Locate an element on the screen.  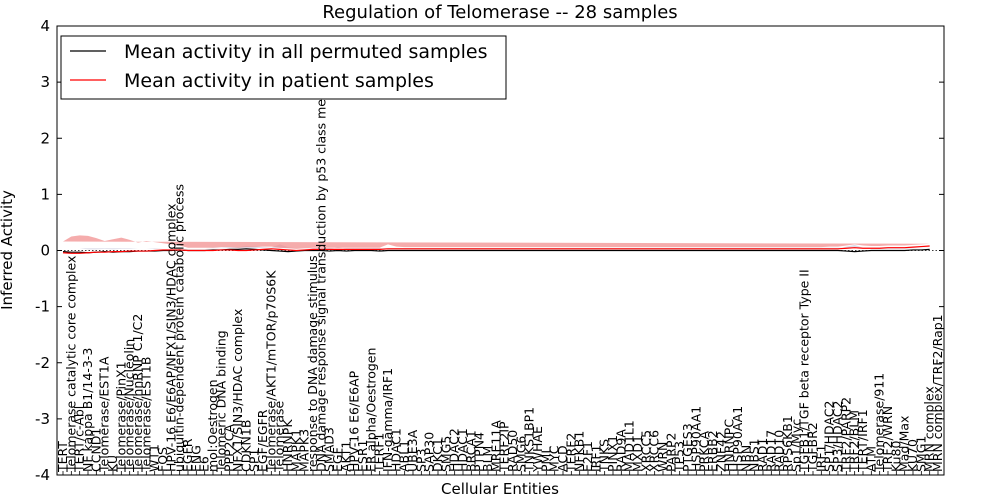
x-tick-label: UBE3A is located at coordinates (412, 450).